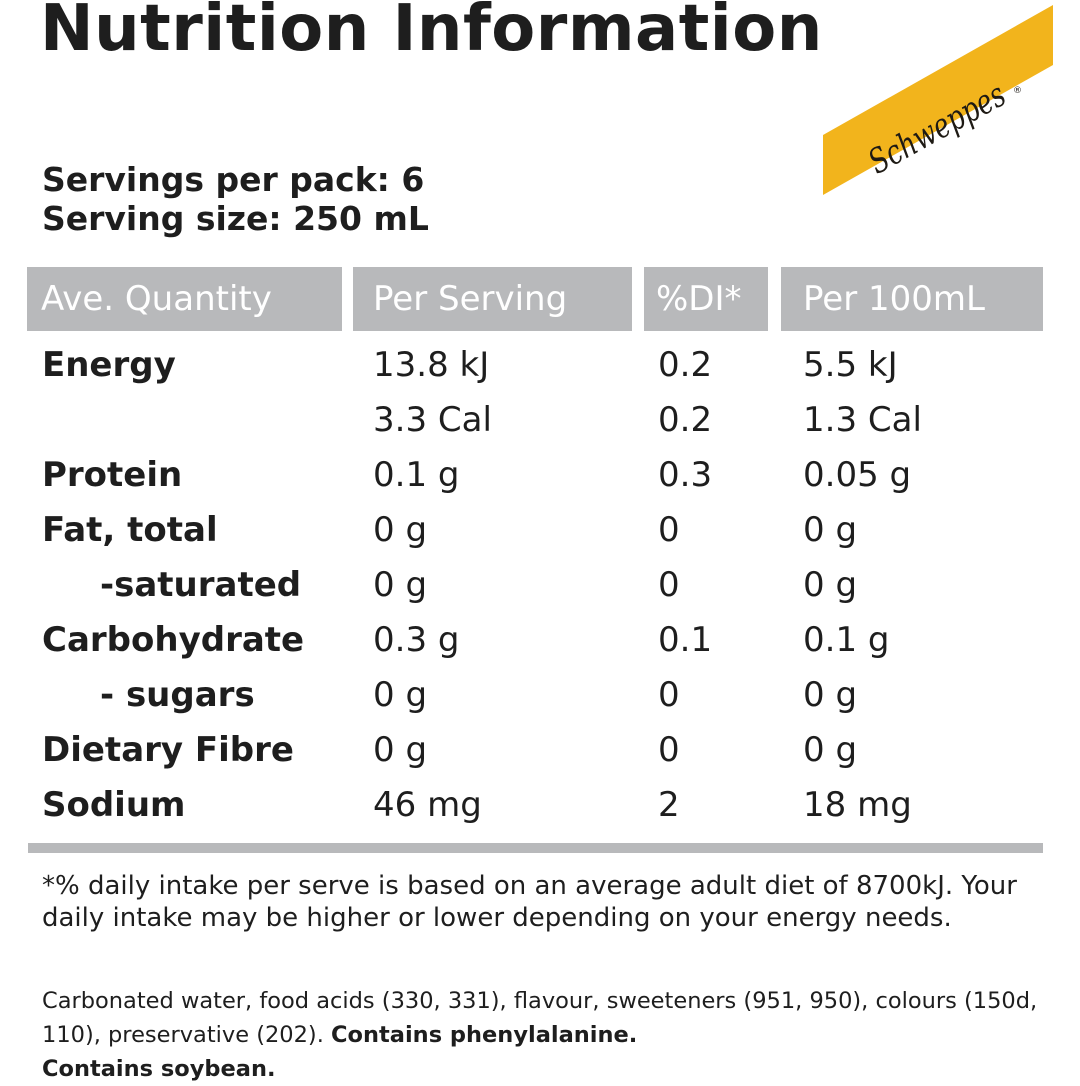  What do you see at coordinates (484, 1035) in the screenshot?
I see `allergen-phenylalanine: Contains phenylalanine.` at bounding box center [484, 1035].